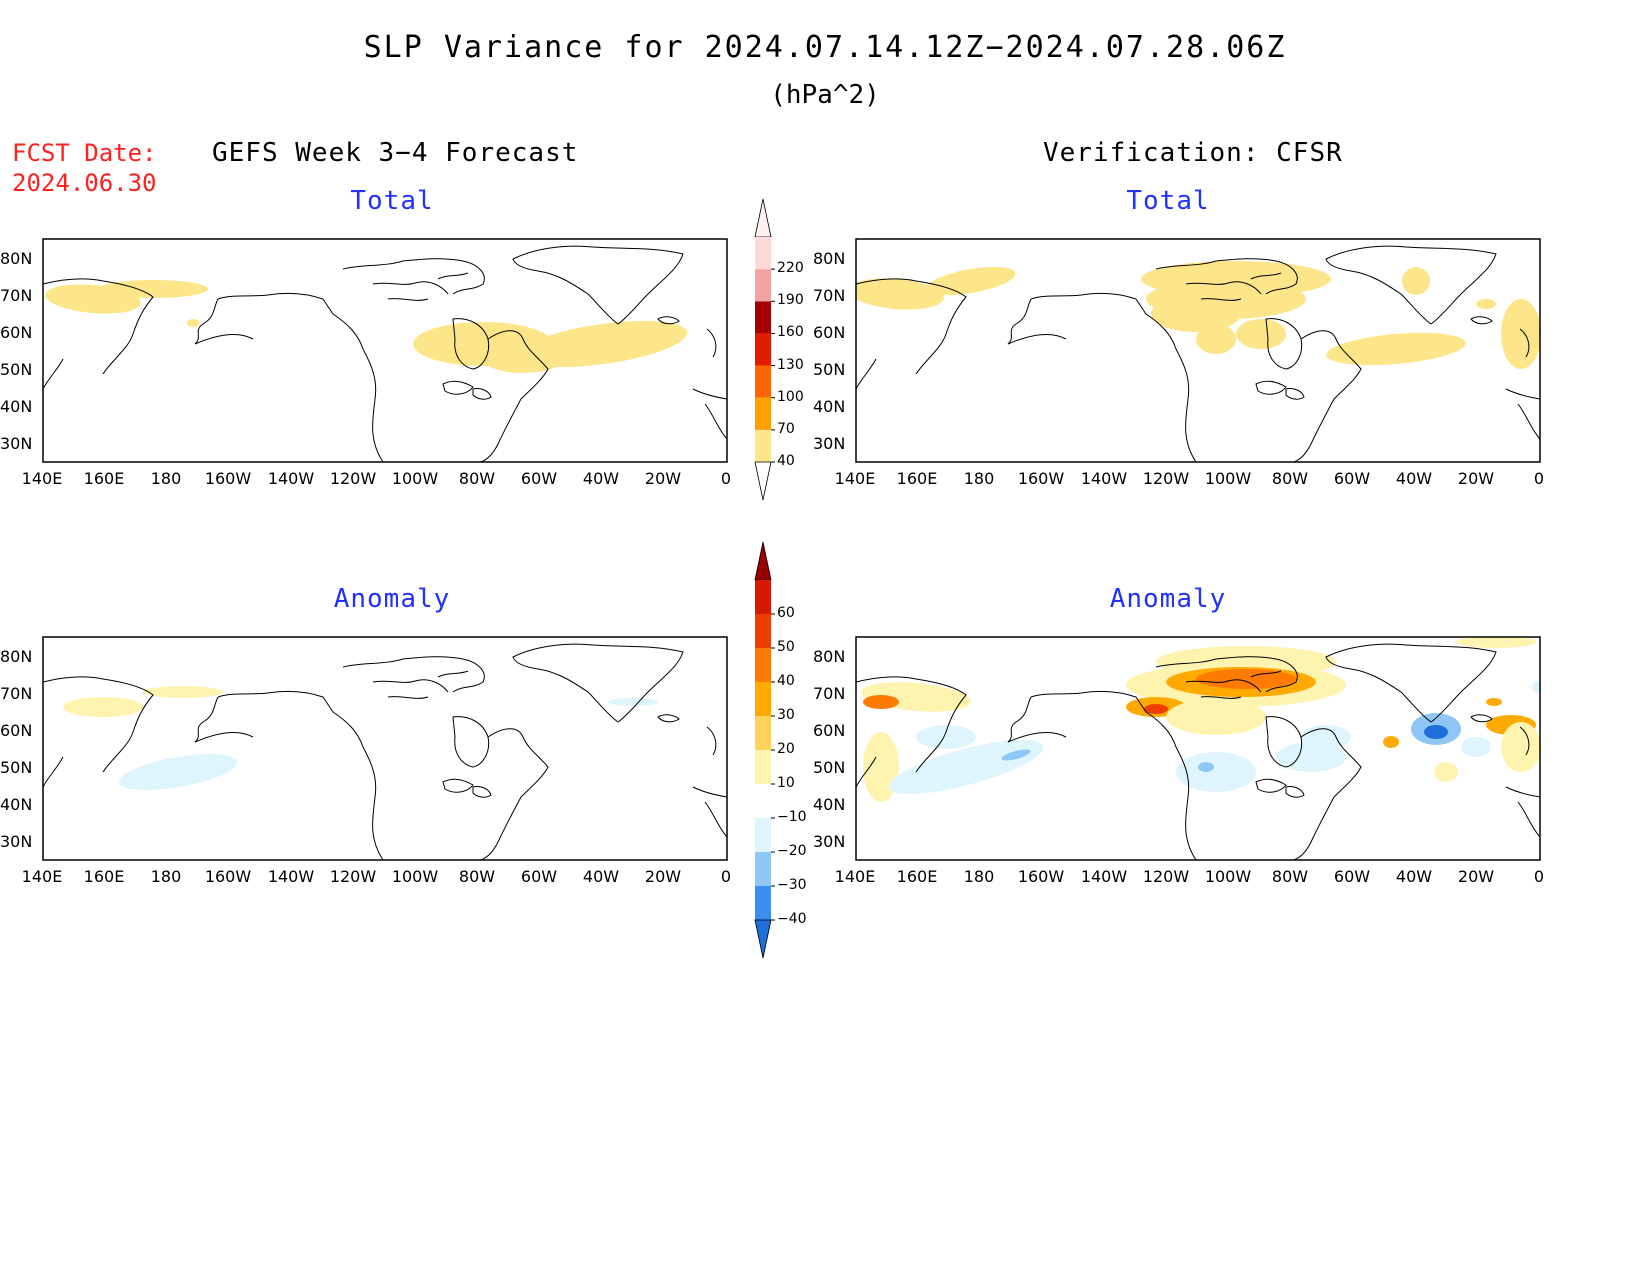 The width and height of the screenshot is (1650, 1275). I want to click on longitude-label: 160E, so click(917, 478).